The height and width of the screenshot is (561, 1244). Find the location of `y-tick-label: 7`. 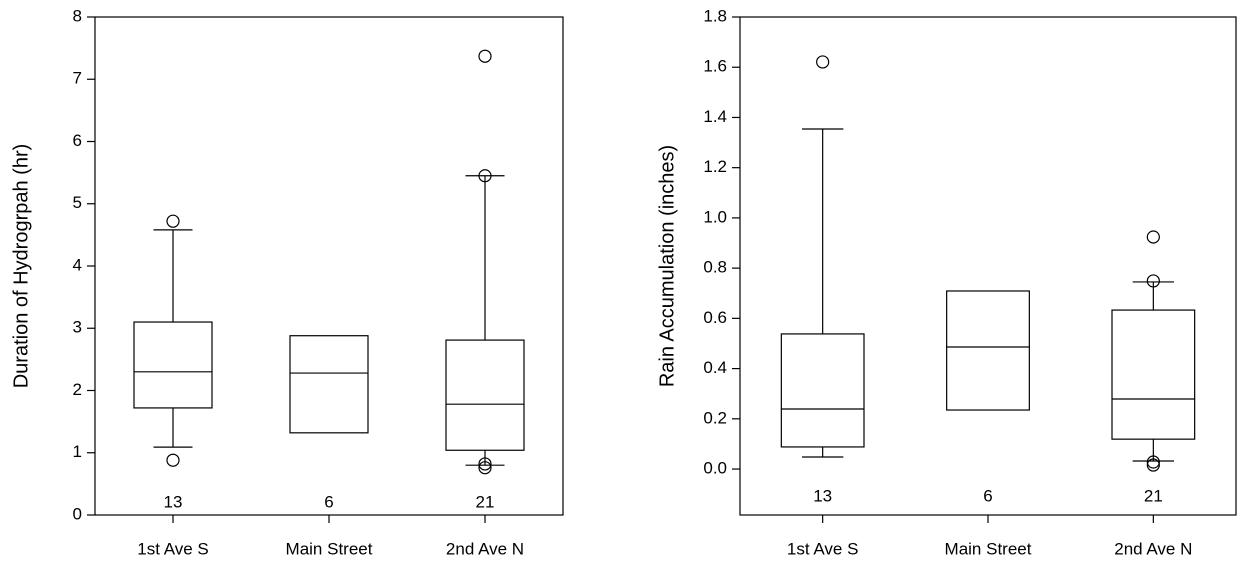

y-tick-label: 7 is located at coordinates (77, 78).